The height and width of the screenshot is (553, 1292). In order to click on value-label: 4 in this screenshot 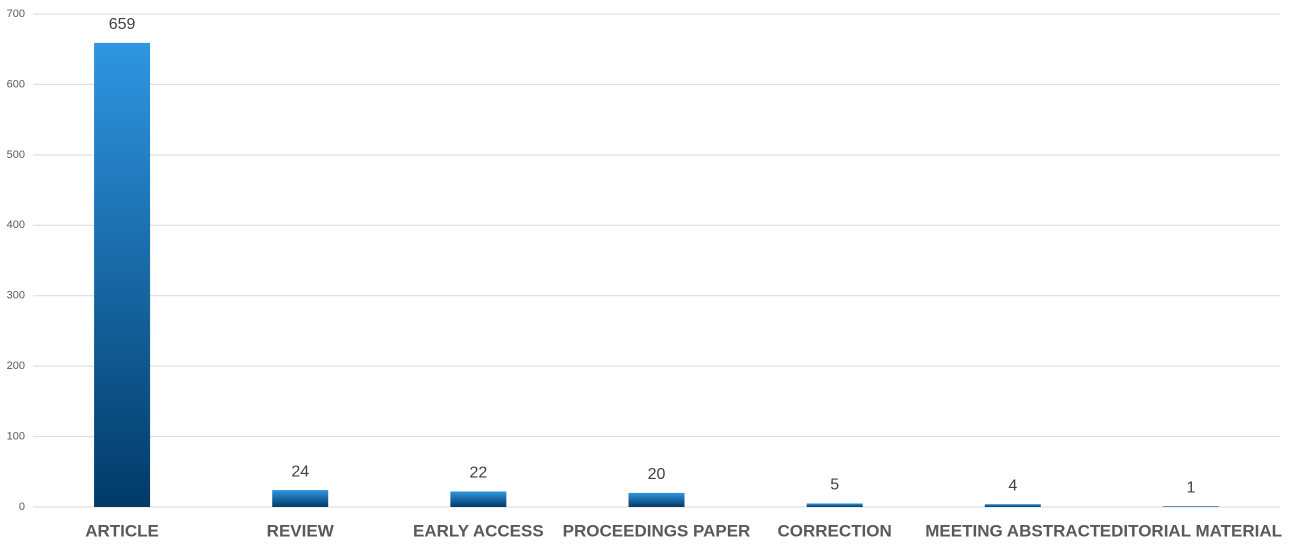, I will do `click(1012, 485)`.